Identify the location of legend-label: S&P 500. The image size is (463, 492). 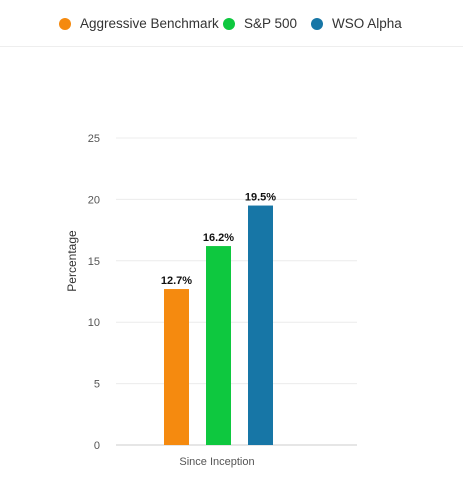
(271, 23).